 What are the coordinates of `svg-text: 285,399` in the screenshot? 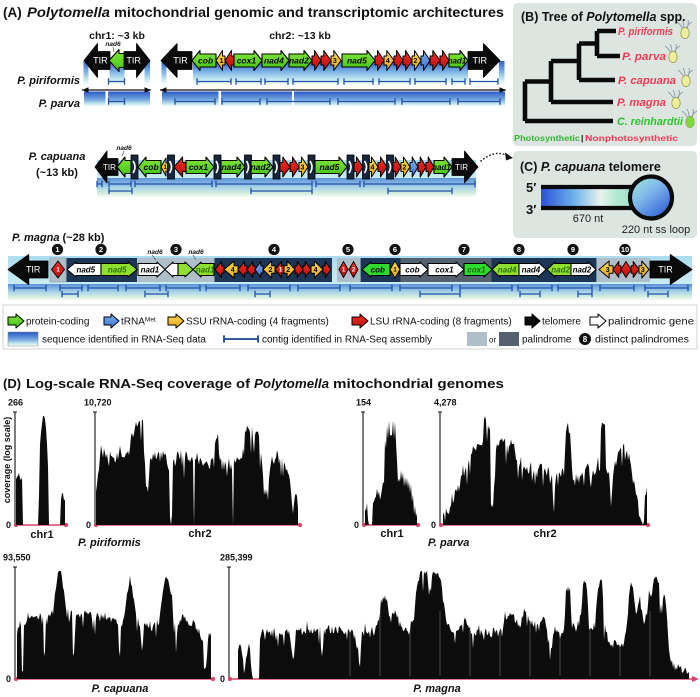 It's located at (236, 558).